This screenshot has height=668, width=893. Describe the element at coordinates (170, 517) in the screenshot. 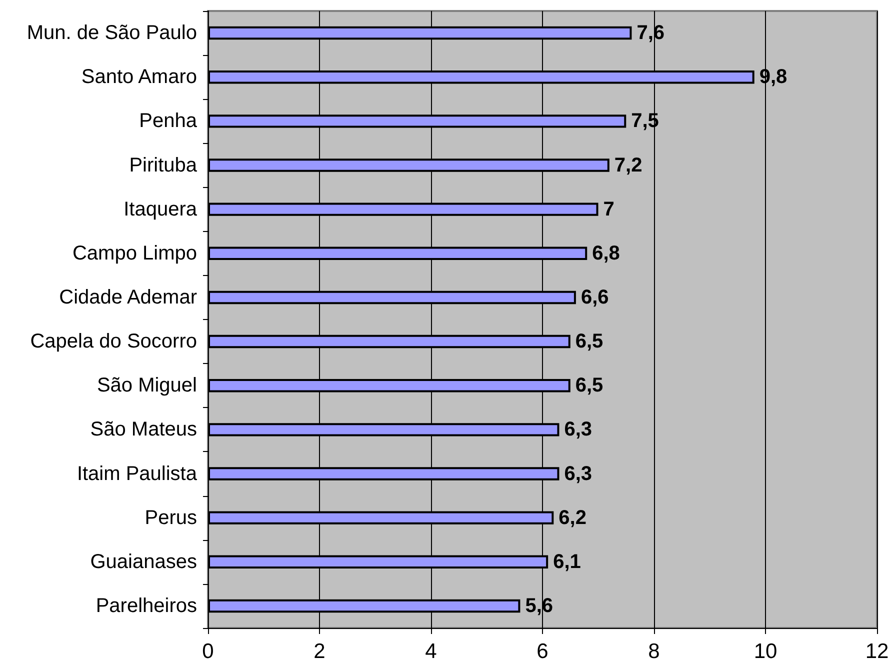

I see `y-tick-label: Perus` at that location.